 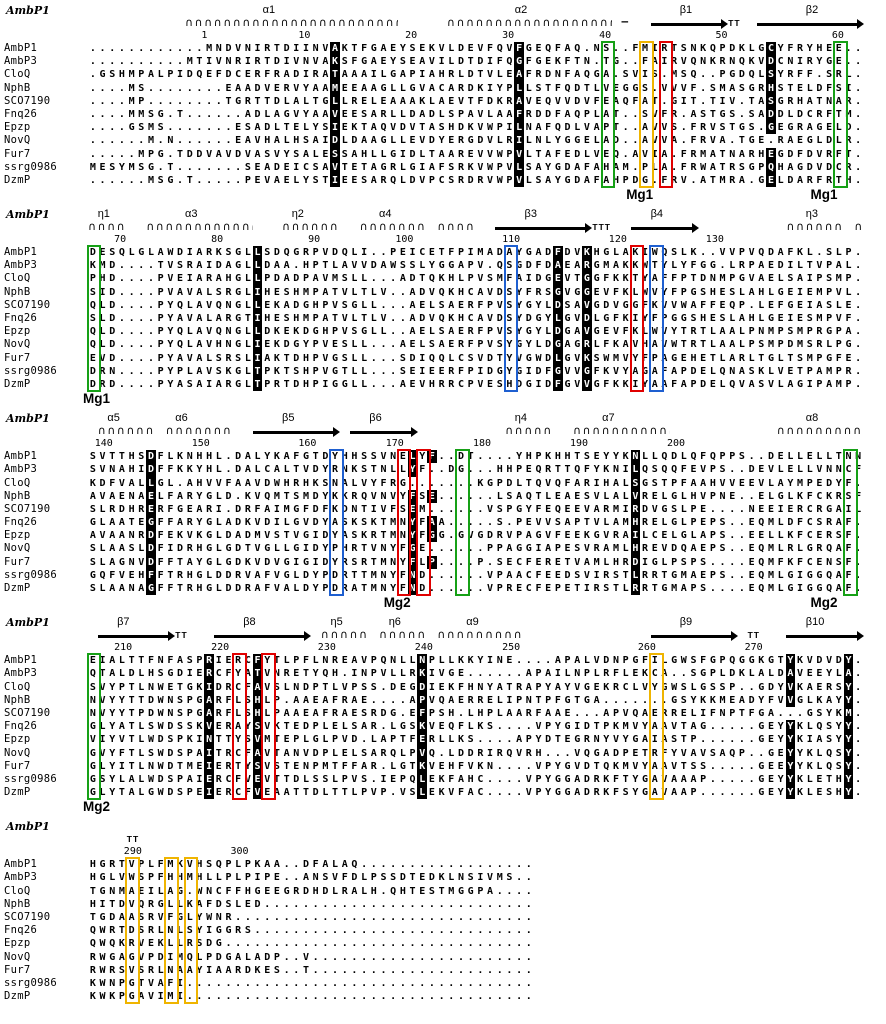 I want to click on helix-glyph: ∩∩∩∩∩∩∩∩, so click(x=815, y=227).